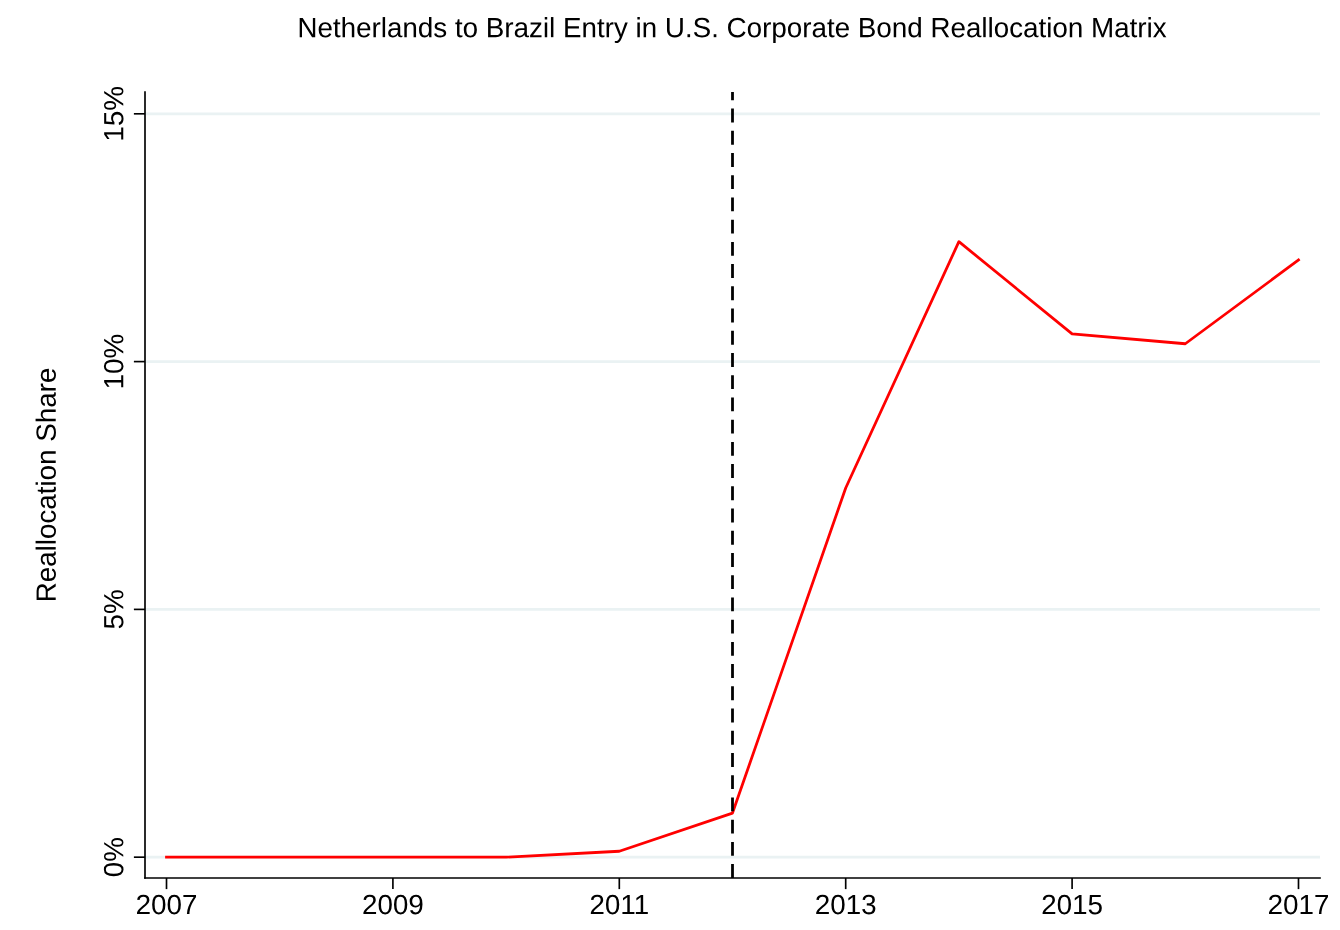 Image resolution: width=1340 pixels, height=930 pixels. I want to click on y-tick-label: 0%, so click(113, 857).